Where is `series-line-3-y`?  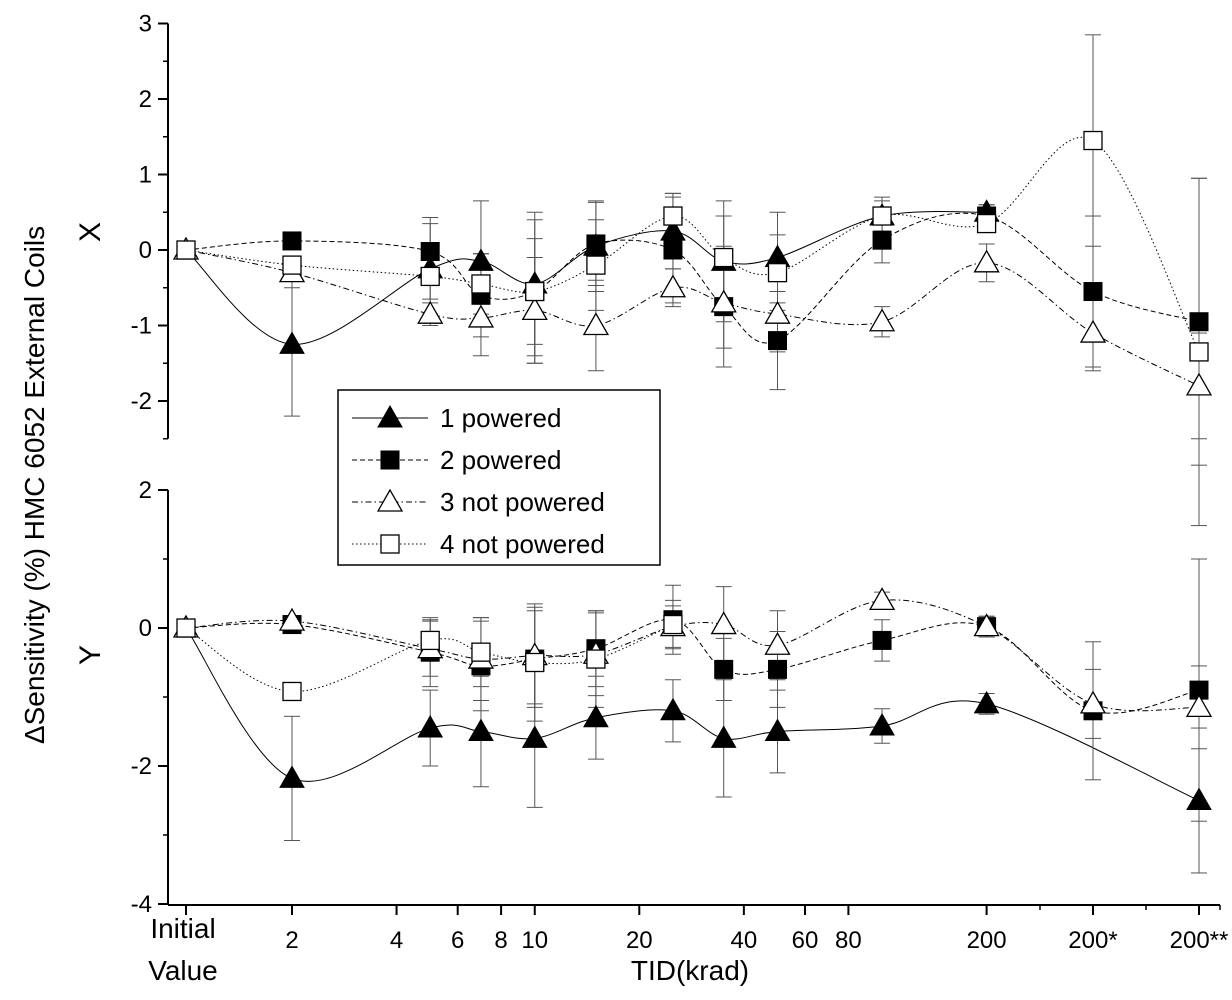
series-line-3-y is located at coordinates (692, 655).